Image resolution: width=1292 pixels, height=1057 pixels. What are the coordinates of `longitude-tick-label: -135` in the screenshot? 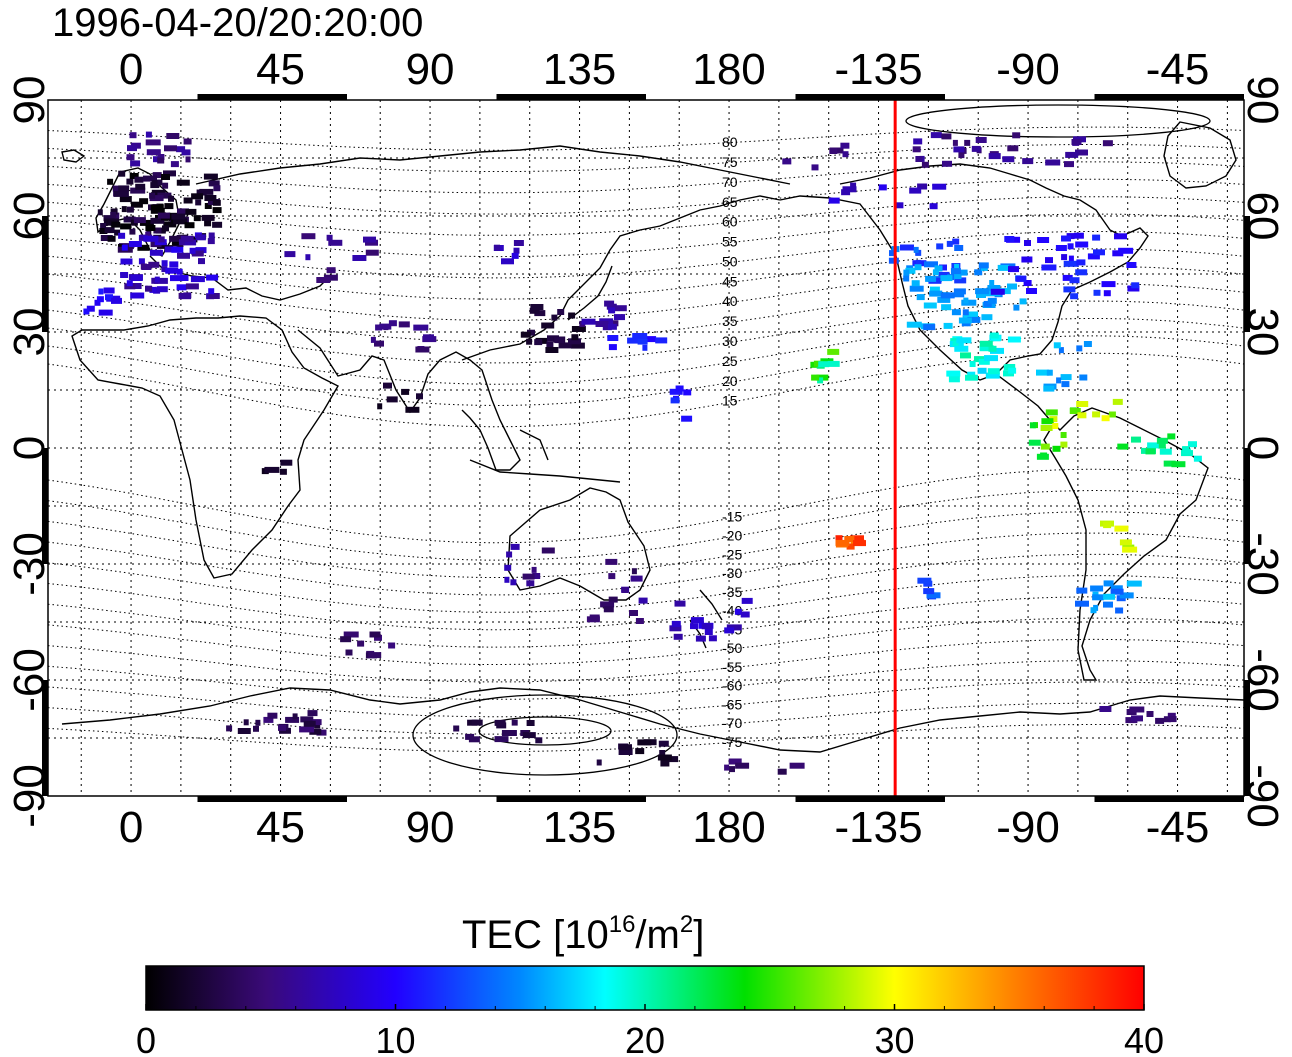 It's located at (879, 69).